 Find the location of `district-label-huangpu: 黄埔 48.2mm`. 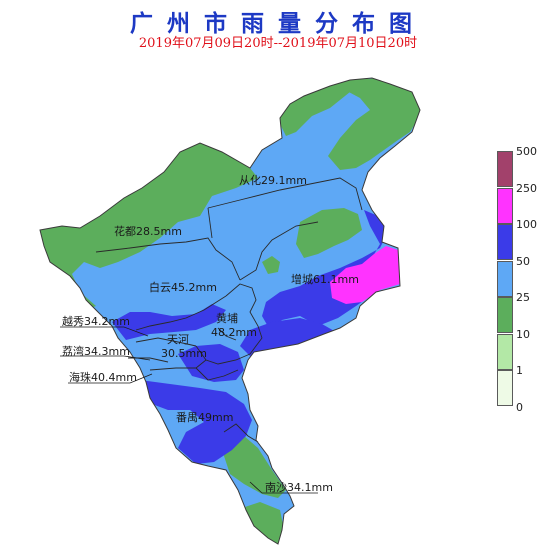

district-label-huangpu: 黄埔 48.2mm is located at coordinates (234, 325).